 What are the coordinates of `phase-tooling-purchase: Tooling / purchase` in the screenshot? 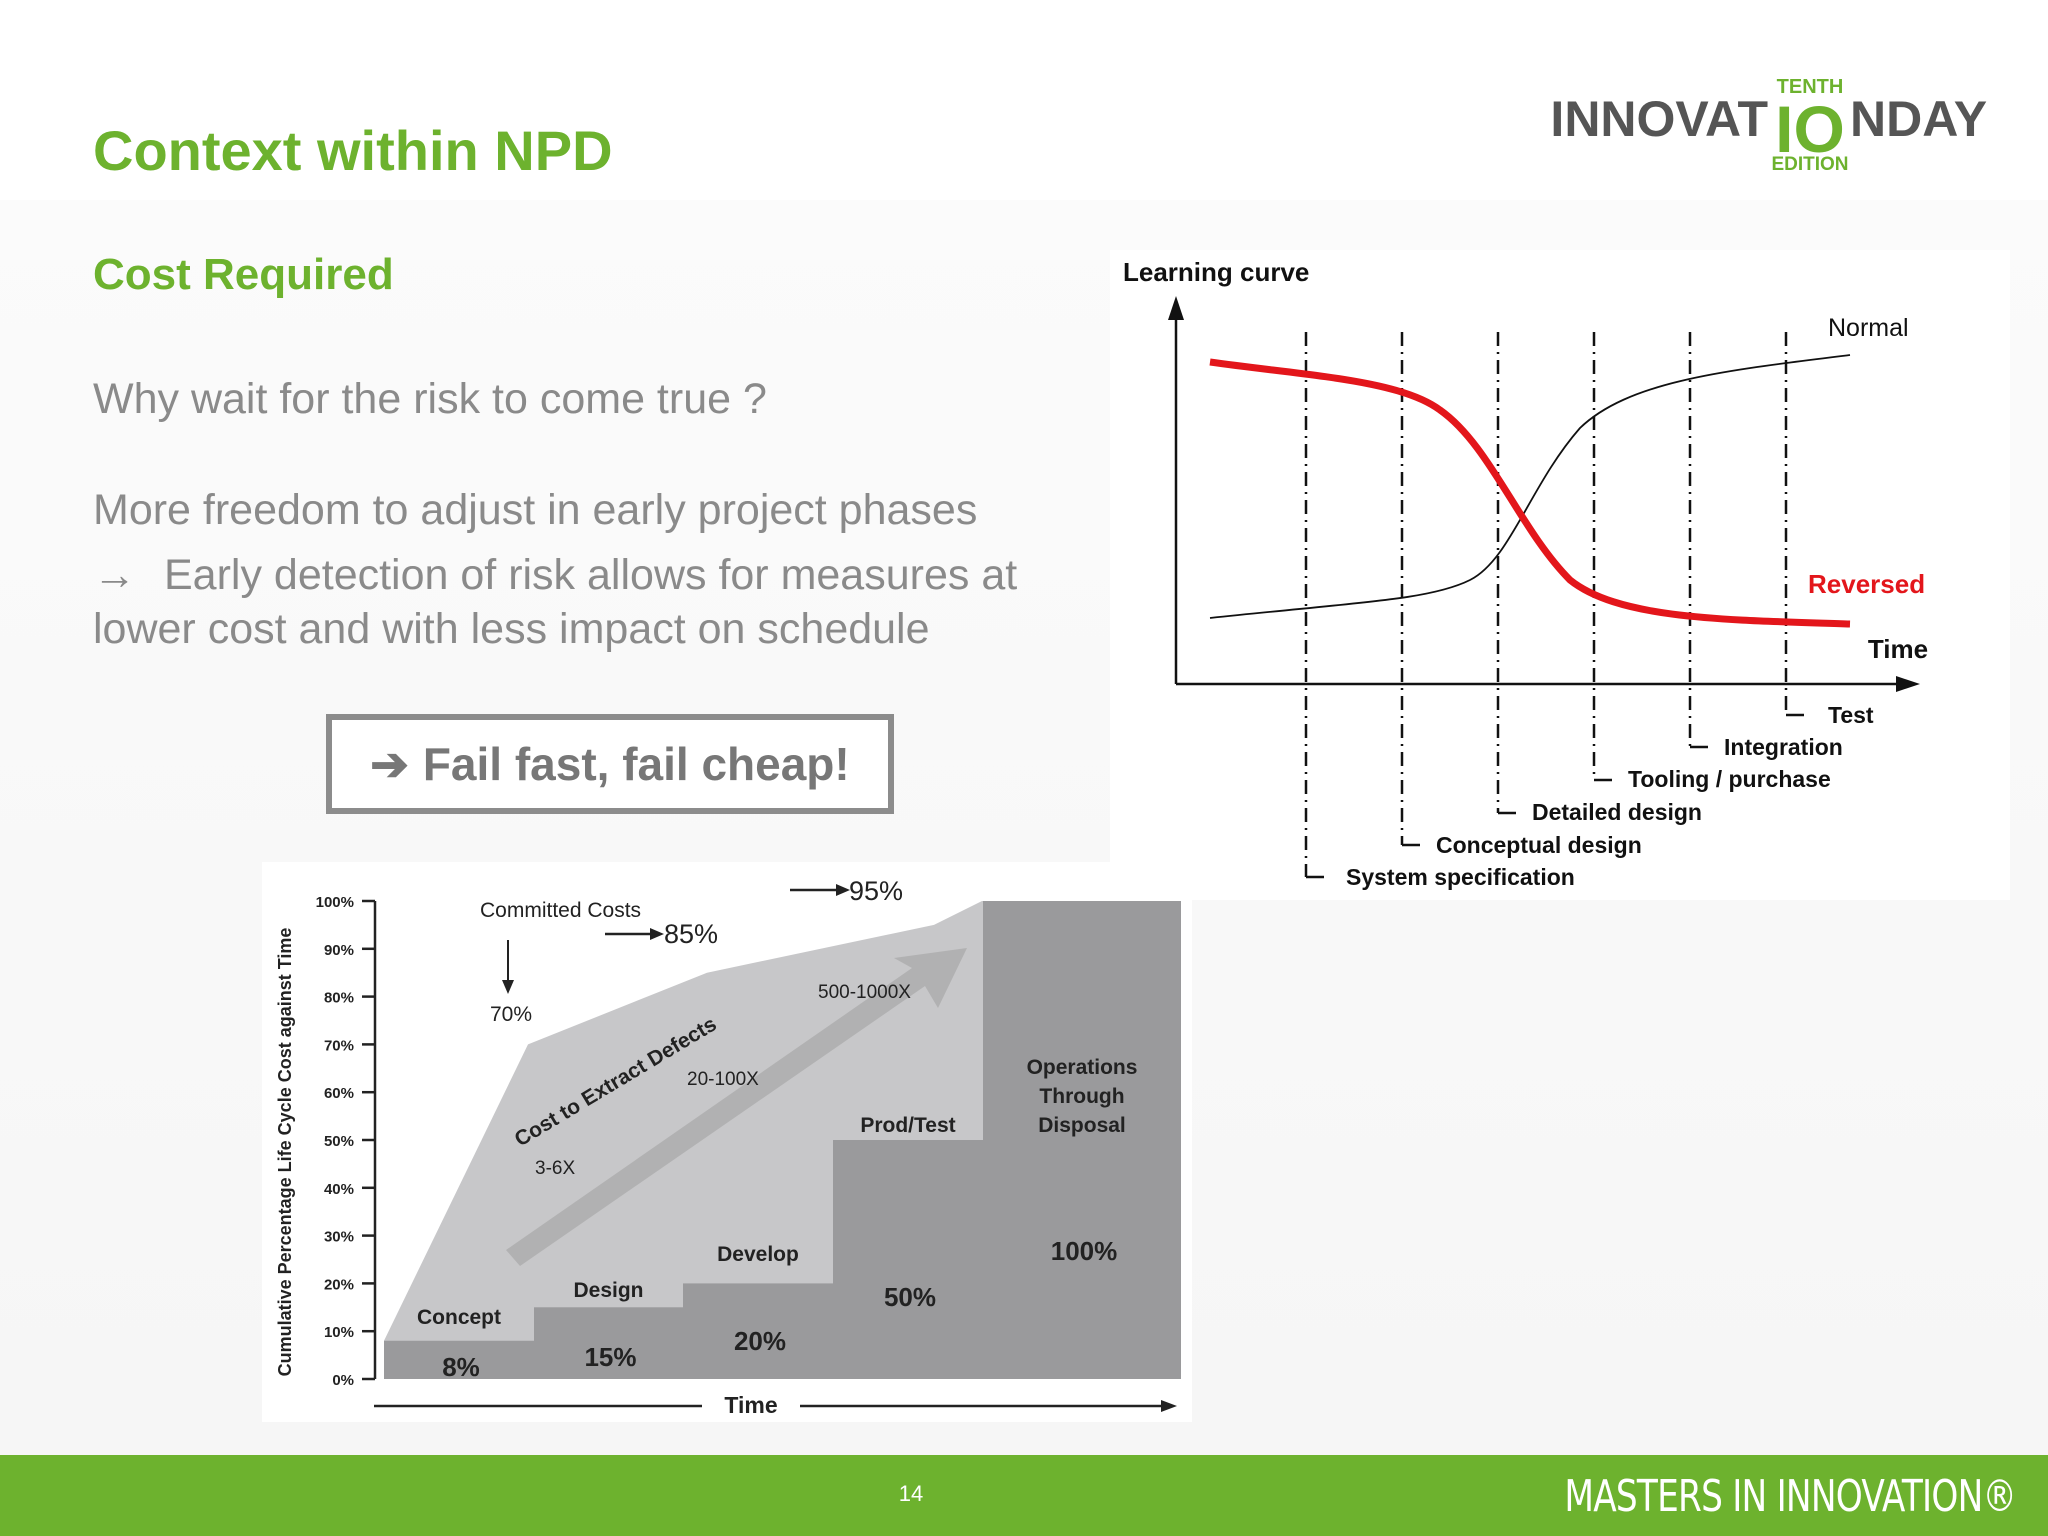 It's located at (1729, 779).